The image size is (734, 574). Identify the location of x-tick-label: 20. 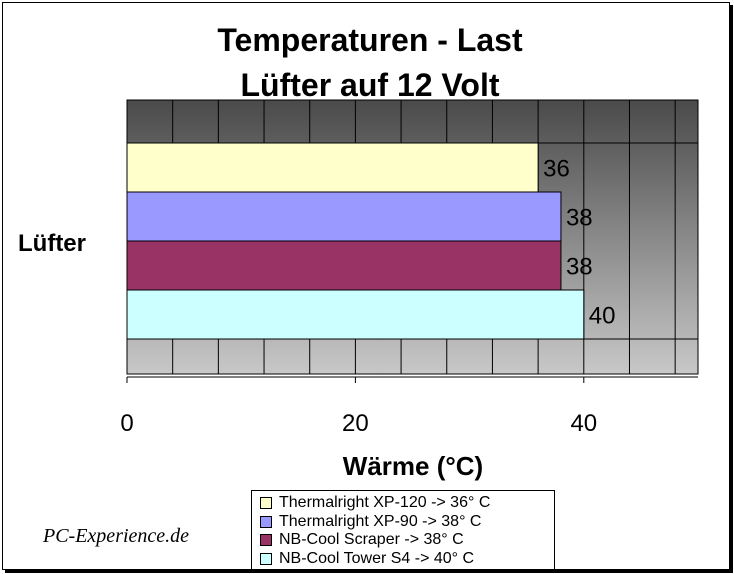
(355, 423).